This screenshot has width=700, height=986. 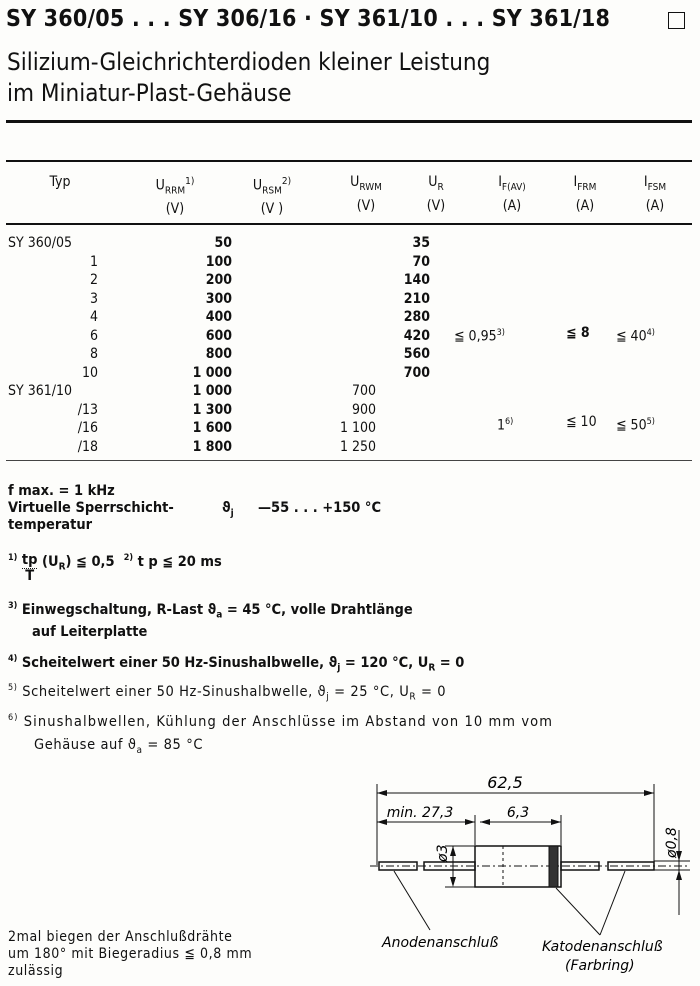 I want to click on cathode-leader-ring, so click(x=578, y=911).